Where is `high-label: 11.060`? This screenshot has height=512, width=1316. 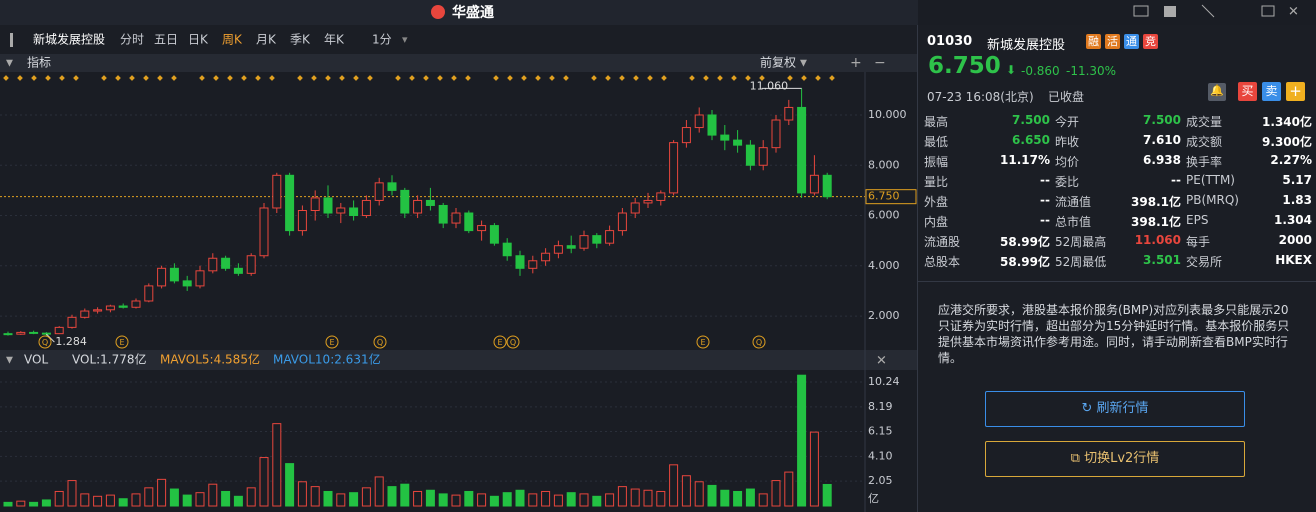
high-label: 11.060 is located at coordinates (769, 85).